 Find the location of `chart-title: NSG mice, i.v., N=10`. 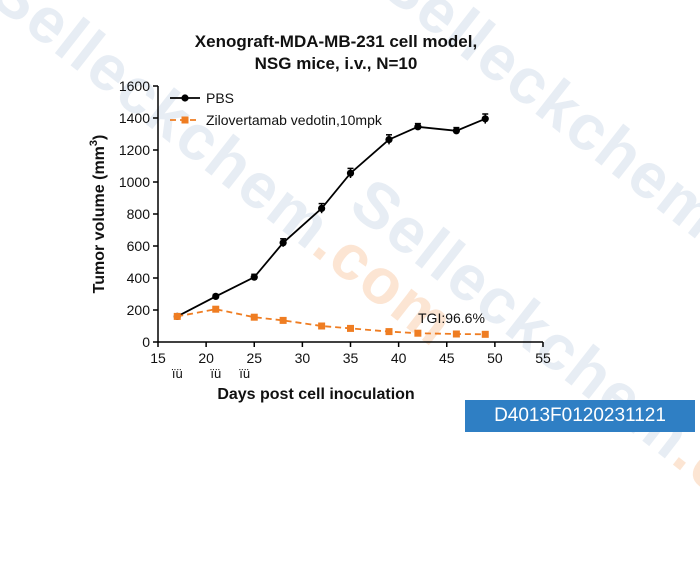

chart-title: NSG mice, i.v., N=10 is located at coordinates (336, 63).